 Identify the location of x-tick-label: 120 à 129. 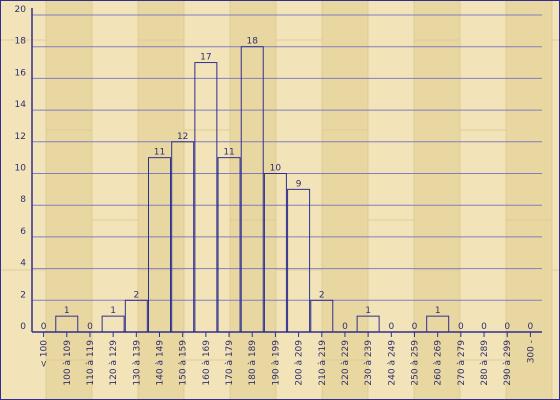
(114, 363).